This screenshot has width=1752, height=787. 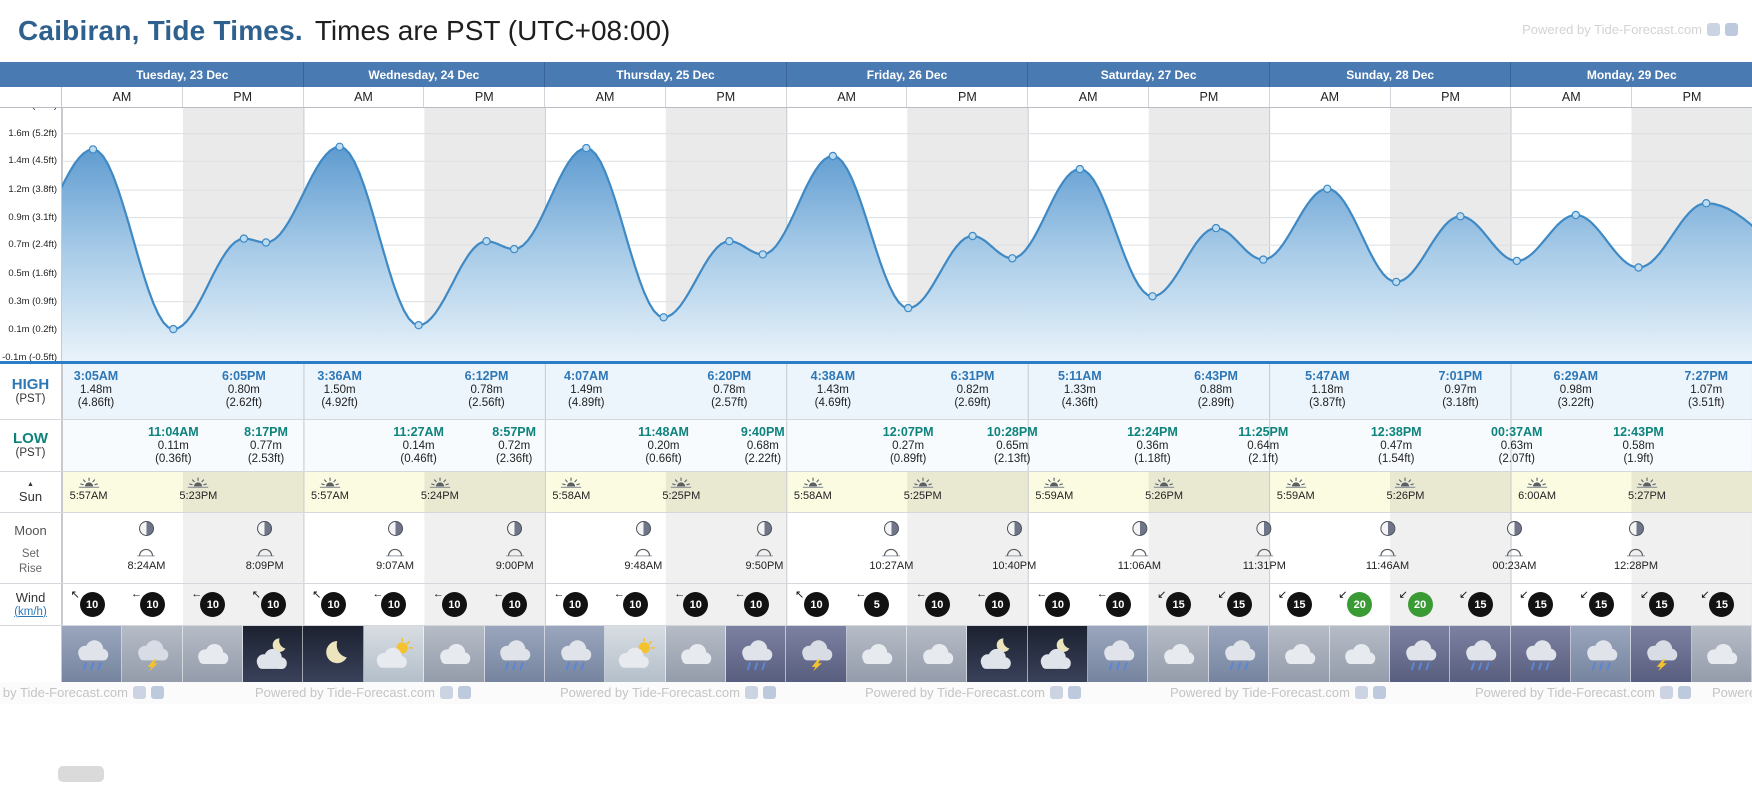 What do you see at coordinates (1329, 97) in the screenshot?
I see `am-label-5: AM` at bounding box center [1329, 97].